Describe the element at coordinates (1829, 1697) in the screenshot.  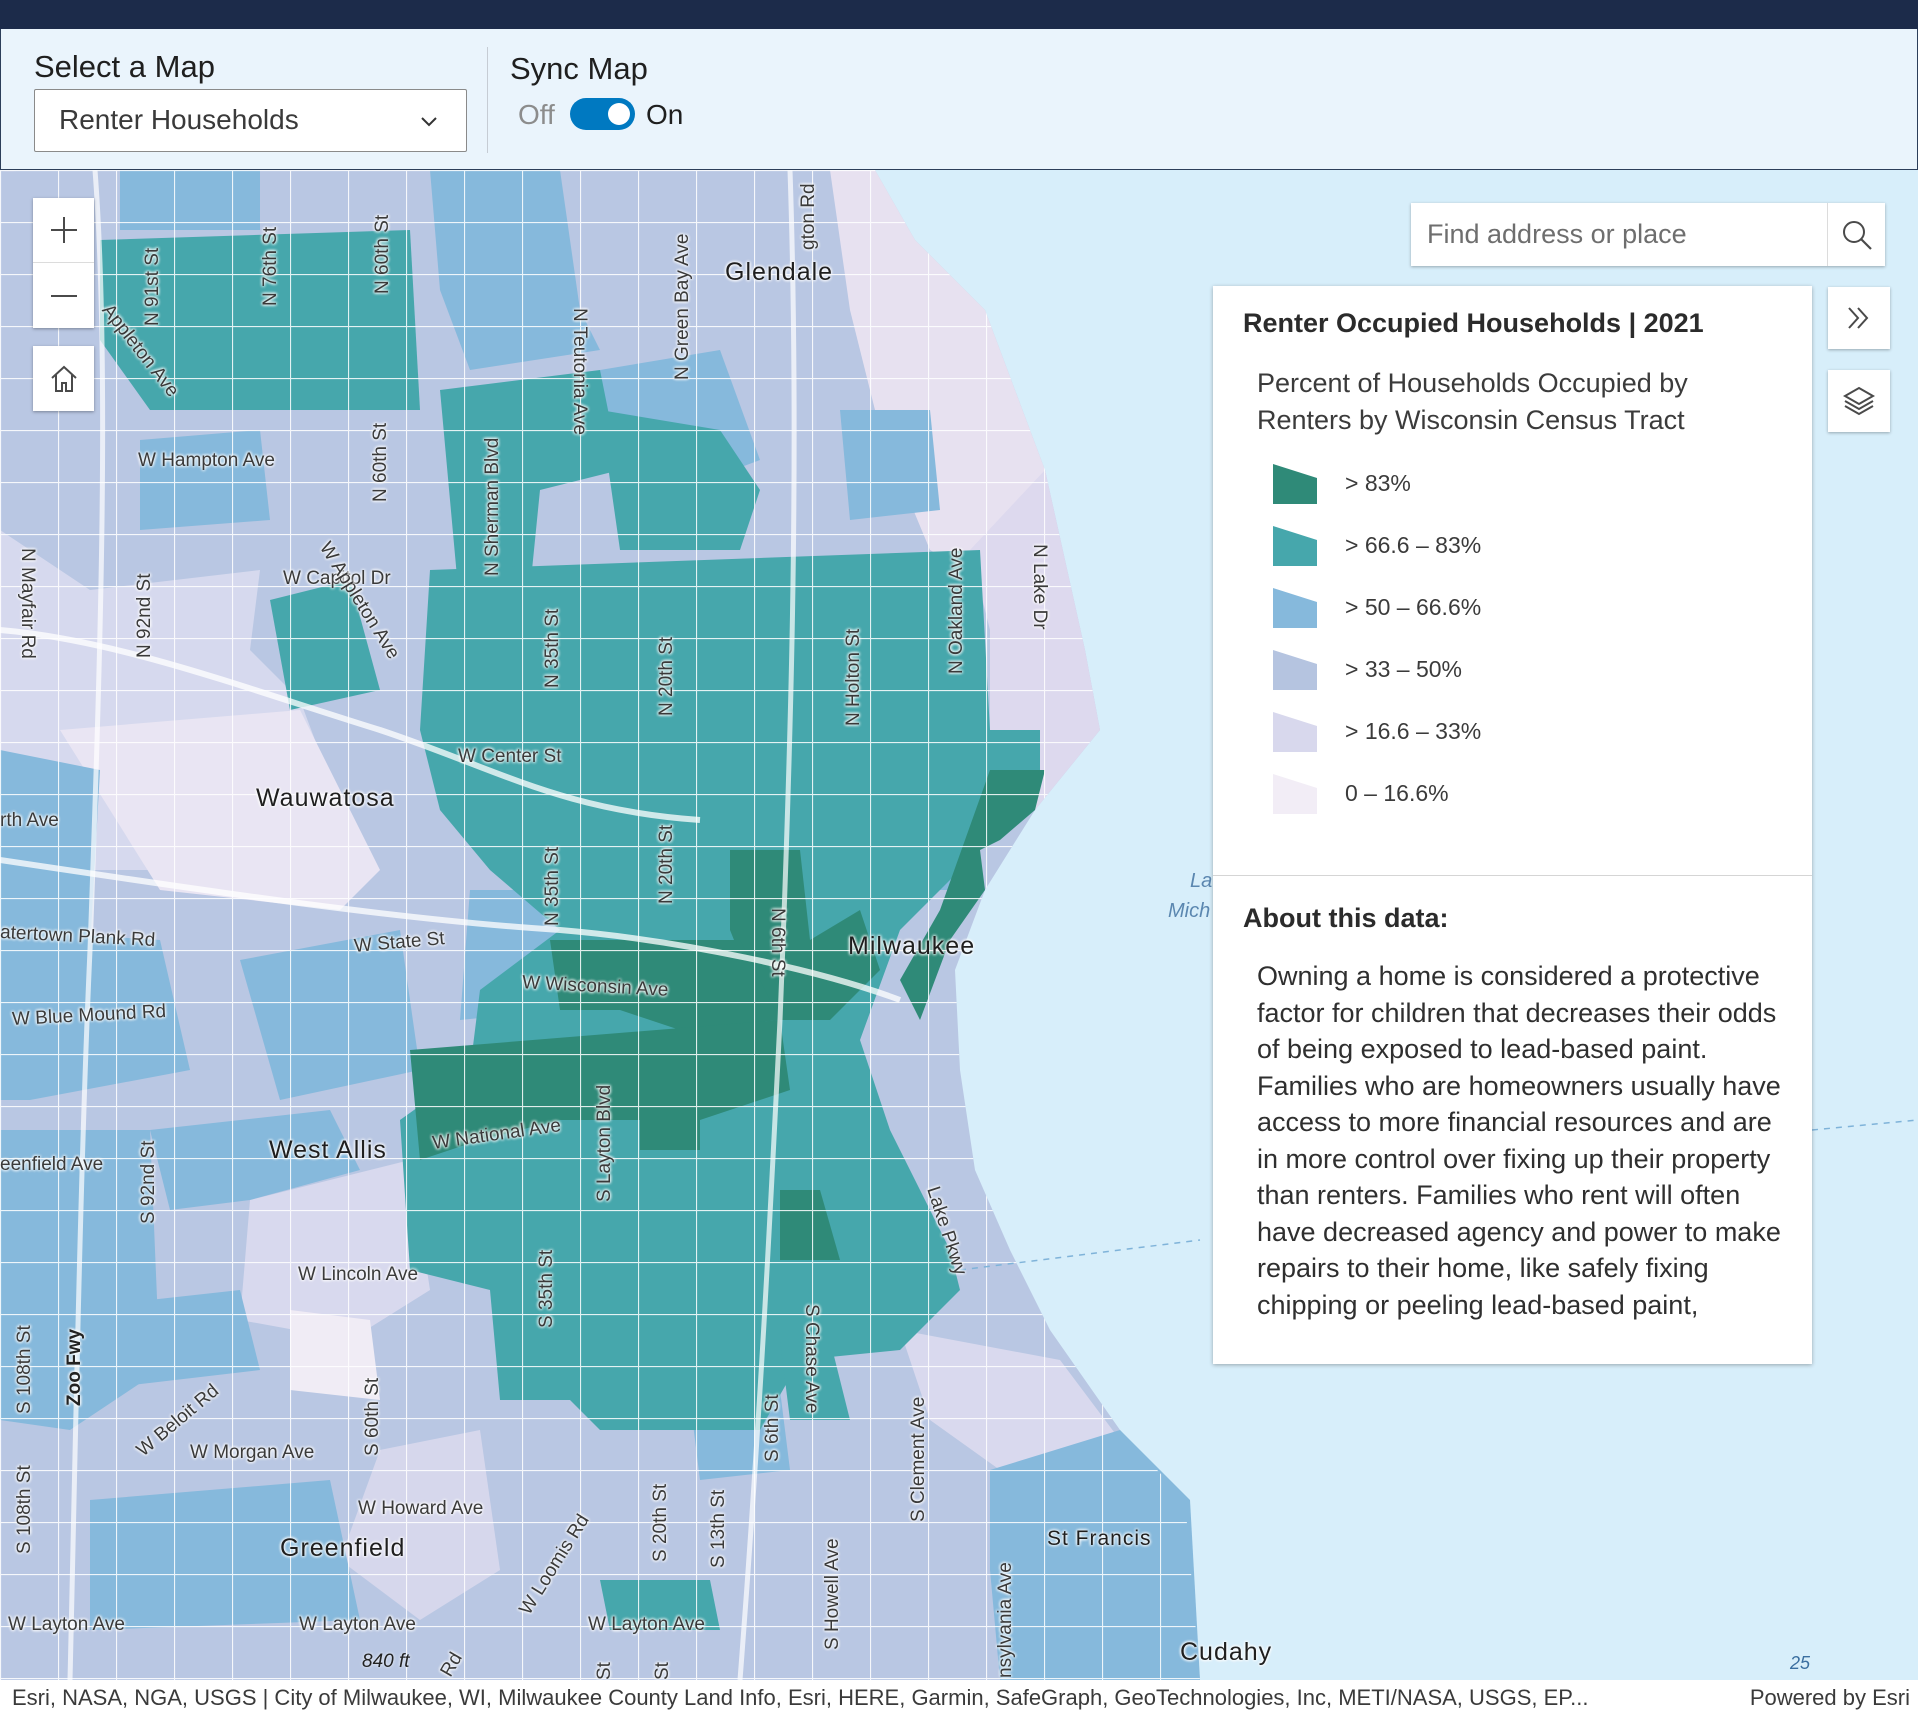
I see `powered-by-esri: Powered by Esri` at that location.